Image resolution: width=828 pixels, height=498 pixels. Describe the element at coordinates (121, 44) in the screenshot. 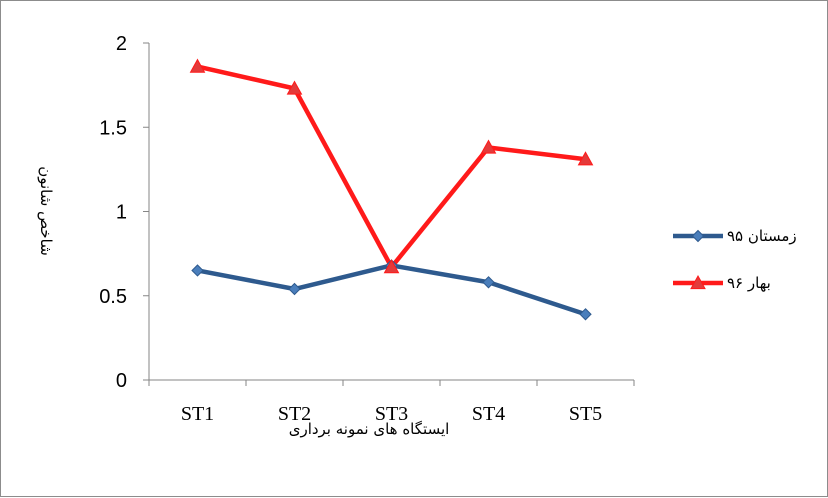

I see `y-tick-label: 2` at that location.